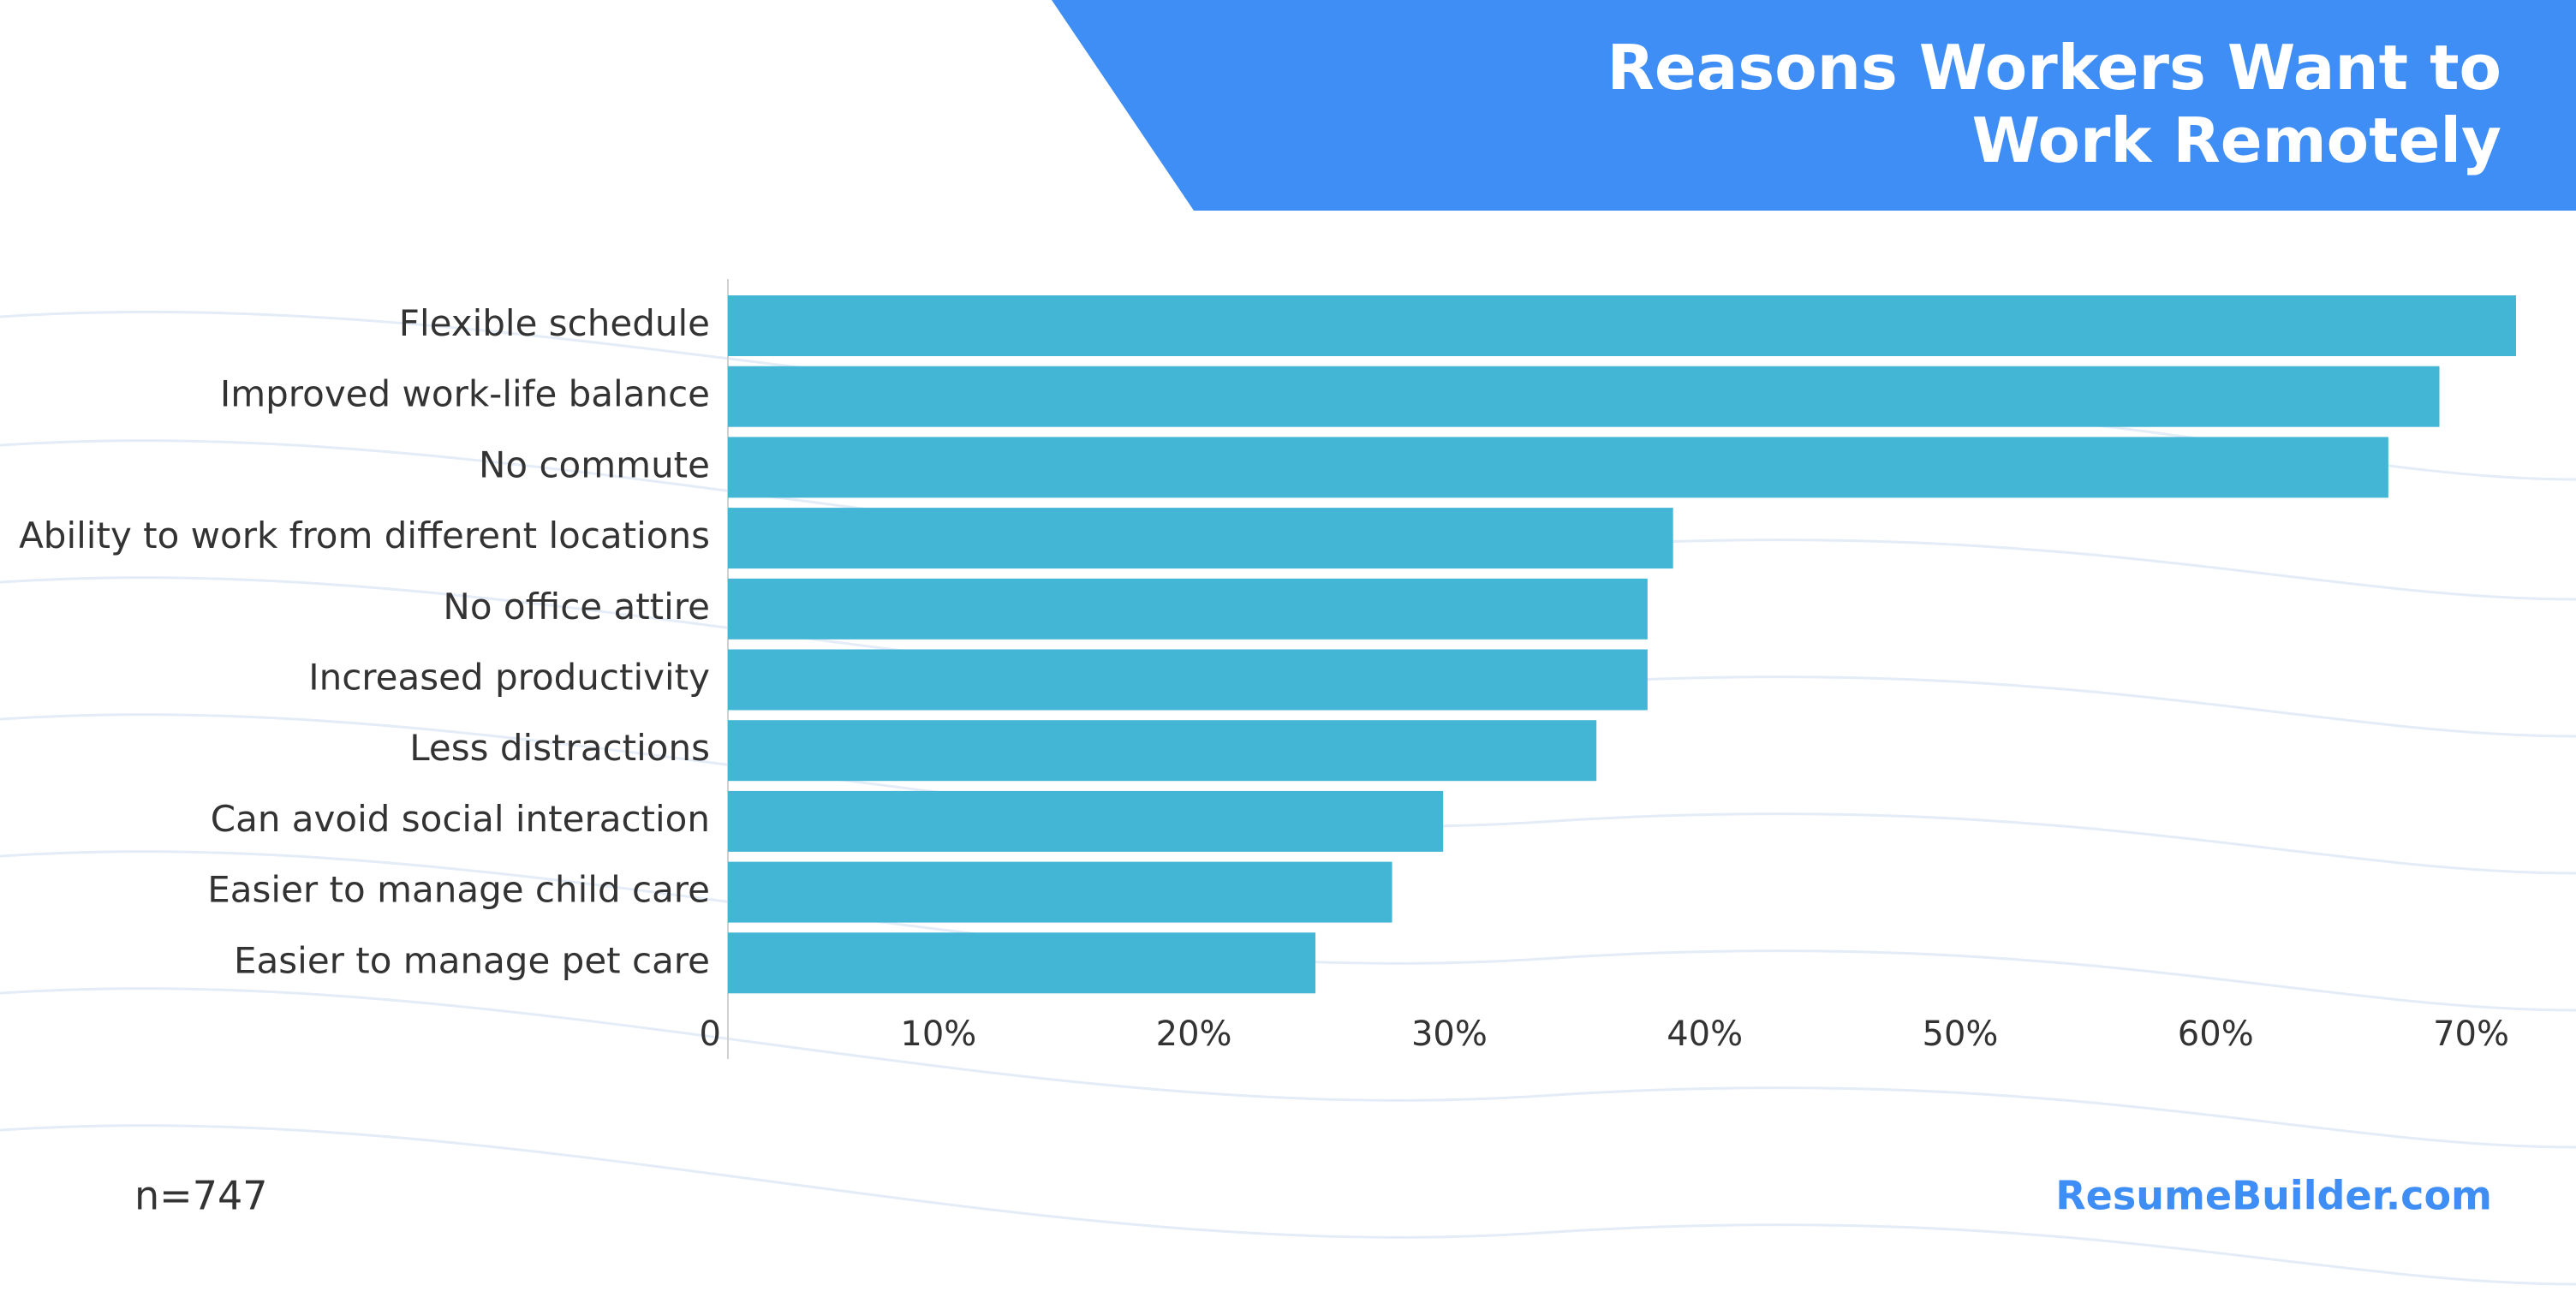  I want to click on y-tick-label: Flexible schedule, so click(554, 323).